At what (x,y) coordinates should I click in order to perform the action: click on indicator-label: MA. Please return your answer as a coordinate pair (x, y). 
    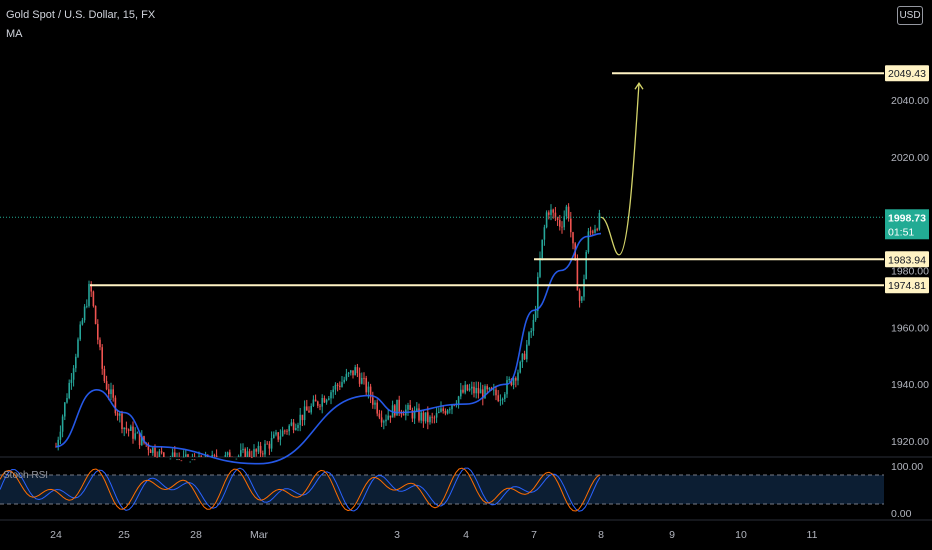
    Looking at the image, I should click on (14, 34).